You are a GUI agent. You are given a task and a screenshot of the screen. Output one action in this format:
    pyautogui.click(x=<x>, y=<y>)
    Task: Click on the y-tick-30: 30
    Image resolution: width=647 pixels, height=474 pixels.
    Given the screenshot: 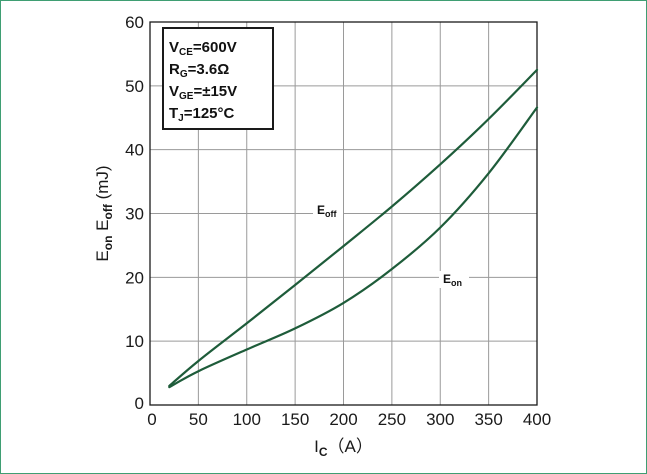 What is the action you would take?
    pyautogui.click(x=134, y=214)
    